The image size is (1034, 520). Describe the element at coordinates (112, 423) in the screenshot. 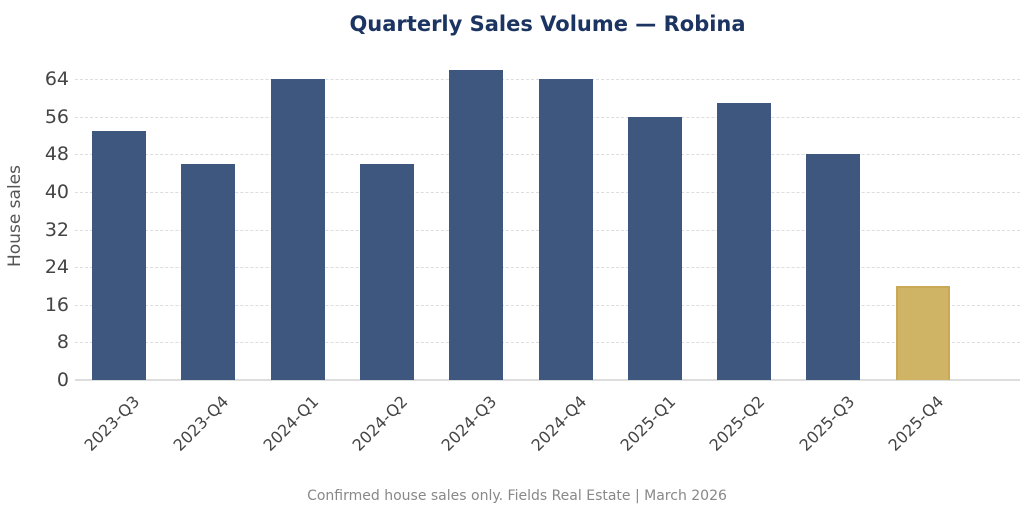

I see `x-tick-label: 2023-Q3` at that location.